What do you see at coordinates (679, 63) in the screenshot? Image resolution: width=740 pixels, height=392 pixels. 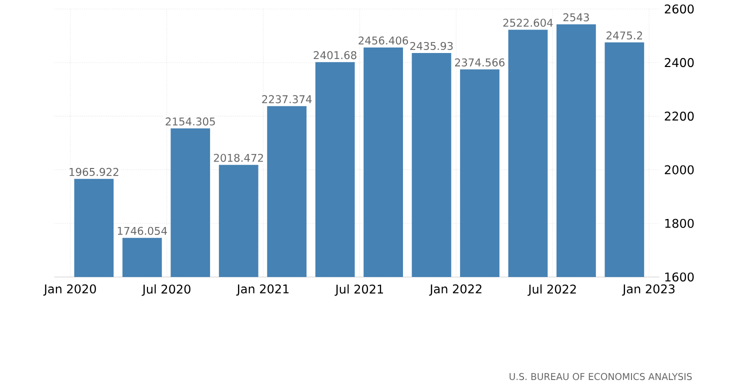 I see `y-tick-label: 2400` at bounding box center [679, 63].